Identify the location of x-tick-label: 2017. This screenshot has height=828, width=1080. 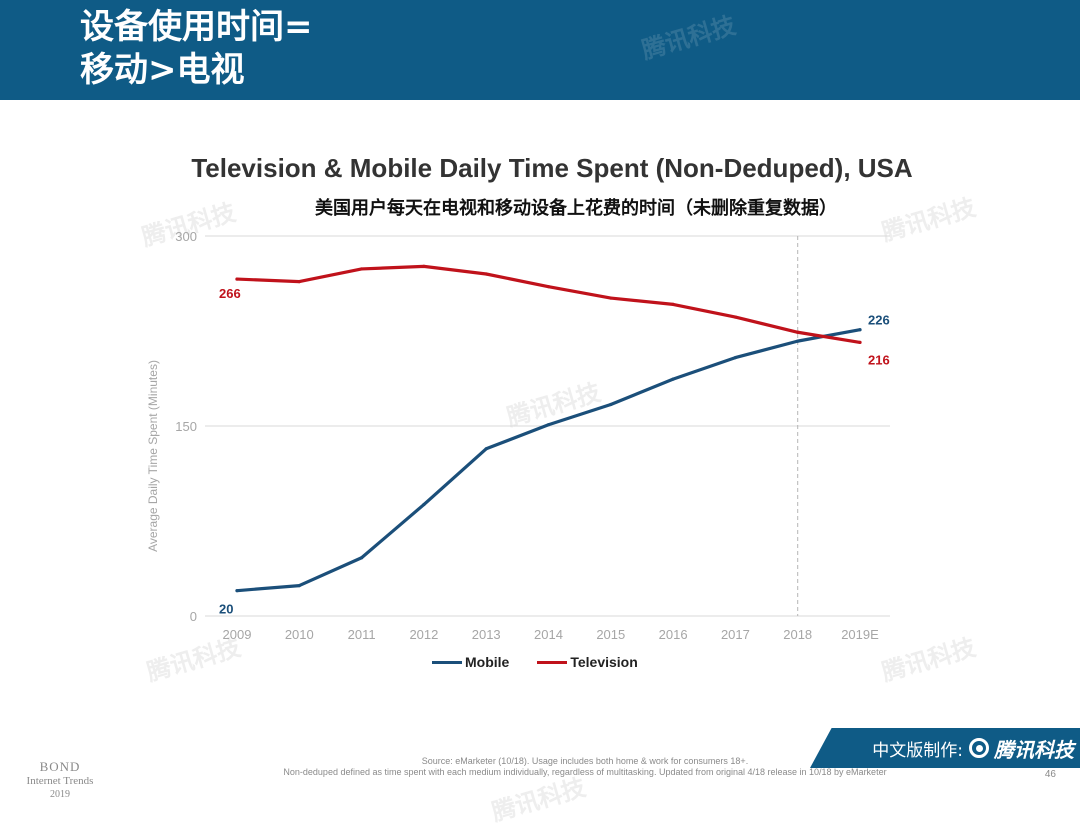
(735, 634).